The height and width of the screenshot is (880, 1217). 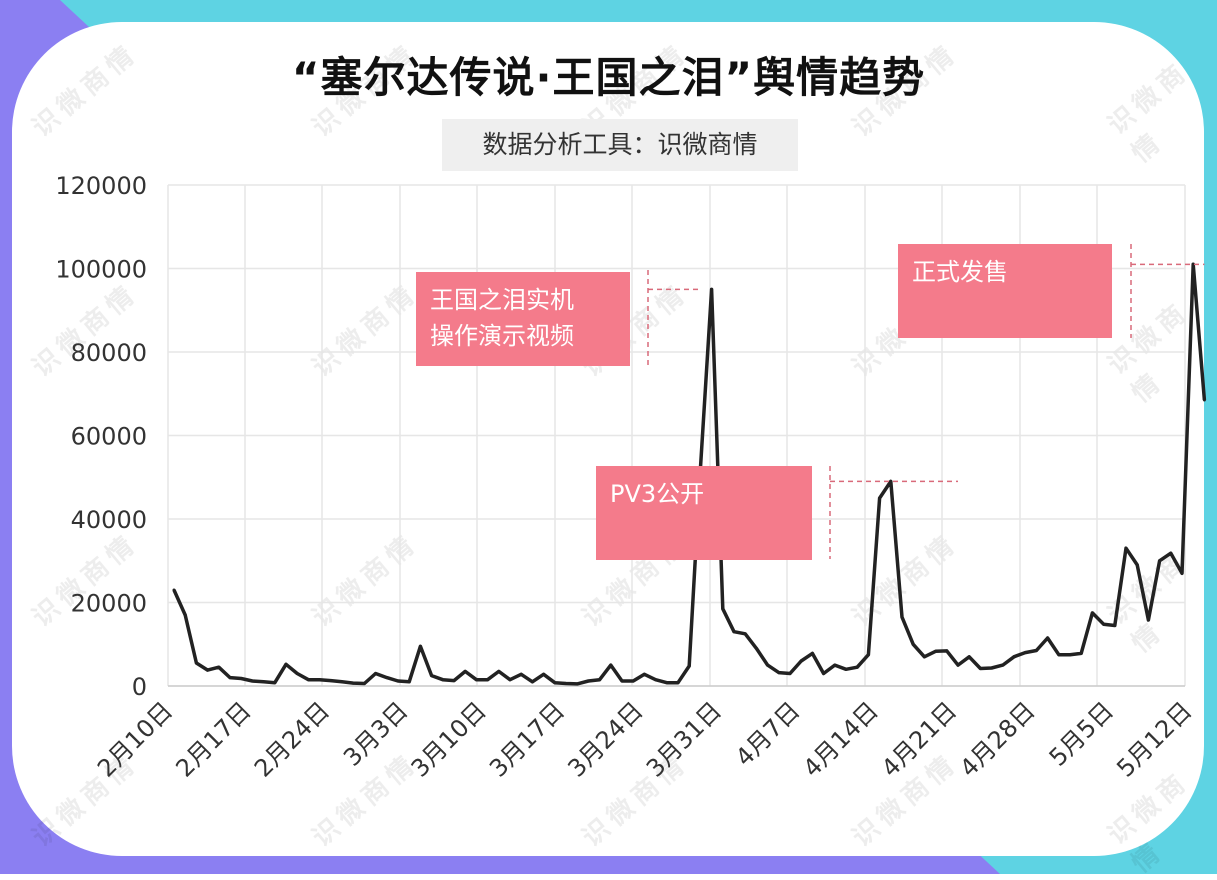 What do you see at coordinates (109, 604) in the screenshot?
I see `y-tick-label: 20000` at bounding box center [109, 604].